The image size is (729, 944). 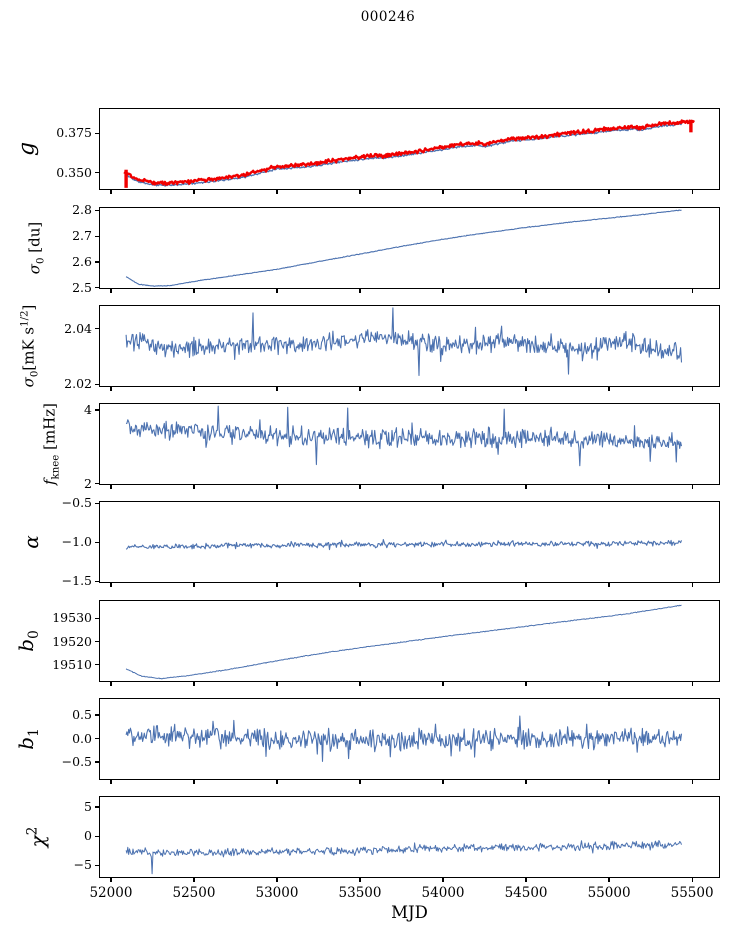 What do you see at coordinates (37, 841) in the screenshot?
I see `y-axis-label-part: χ` at bounding box center [37, 841].